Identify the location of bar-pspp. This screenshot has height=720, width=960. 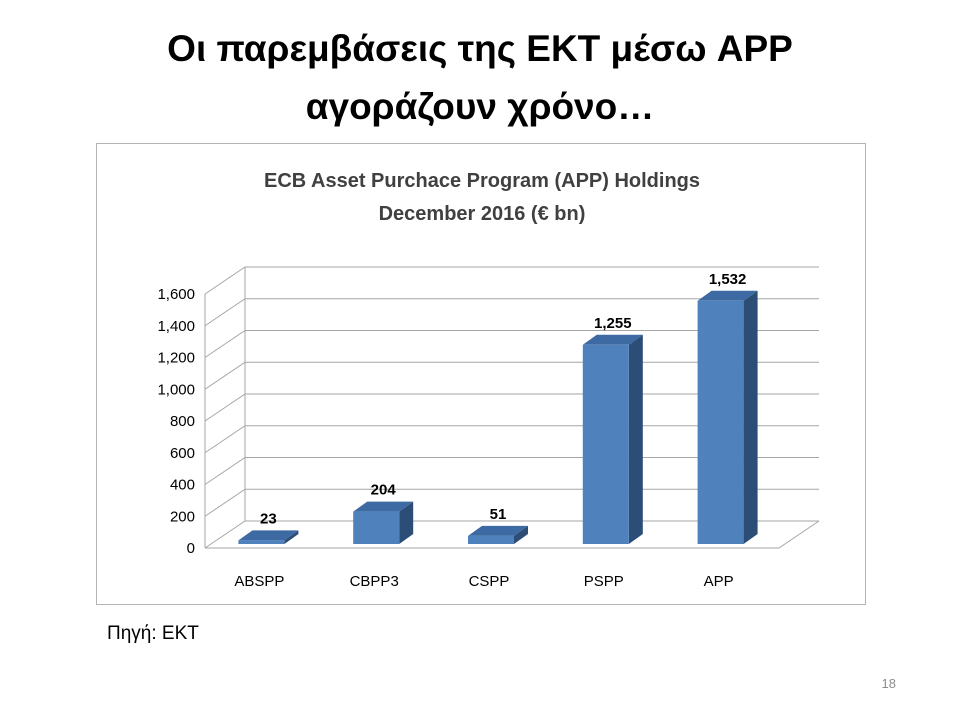
(612, 439).